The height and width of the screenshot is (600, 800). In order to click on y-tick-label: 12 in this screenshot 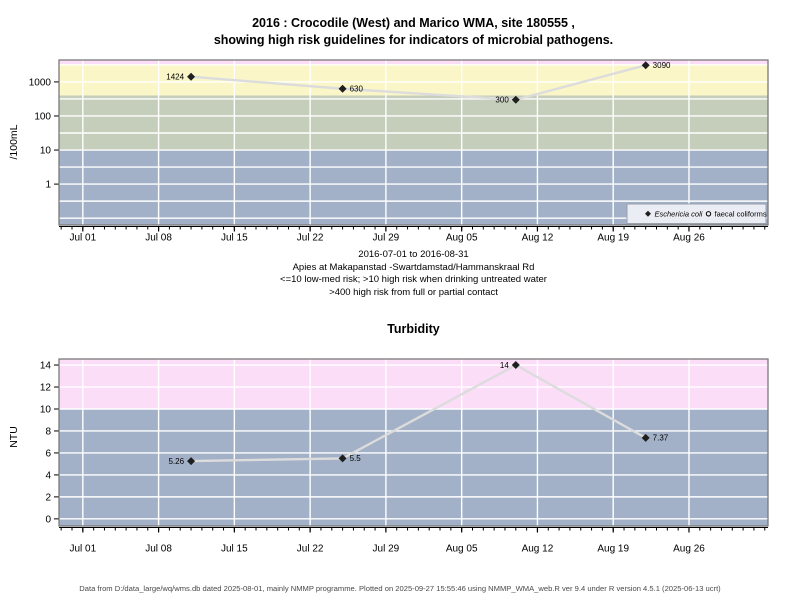, I will do `click(46, 388)`.